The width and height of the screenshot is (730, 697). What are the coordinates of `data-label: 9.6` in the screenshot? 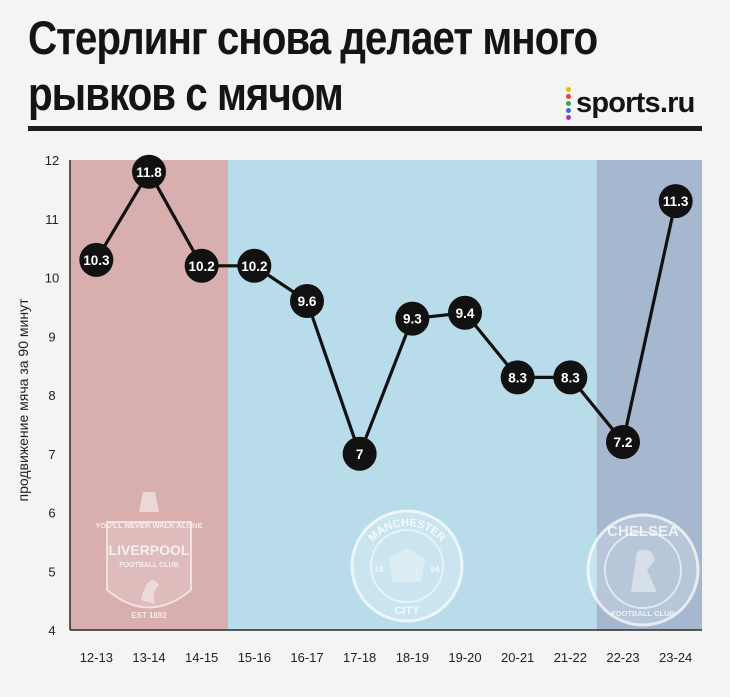 It's located at (307, 301).